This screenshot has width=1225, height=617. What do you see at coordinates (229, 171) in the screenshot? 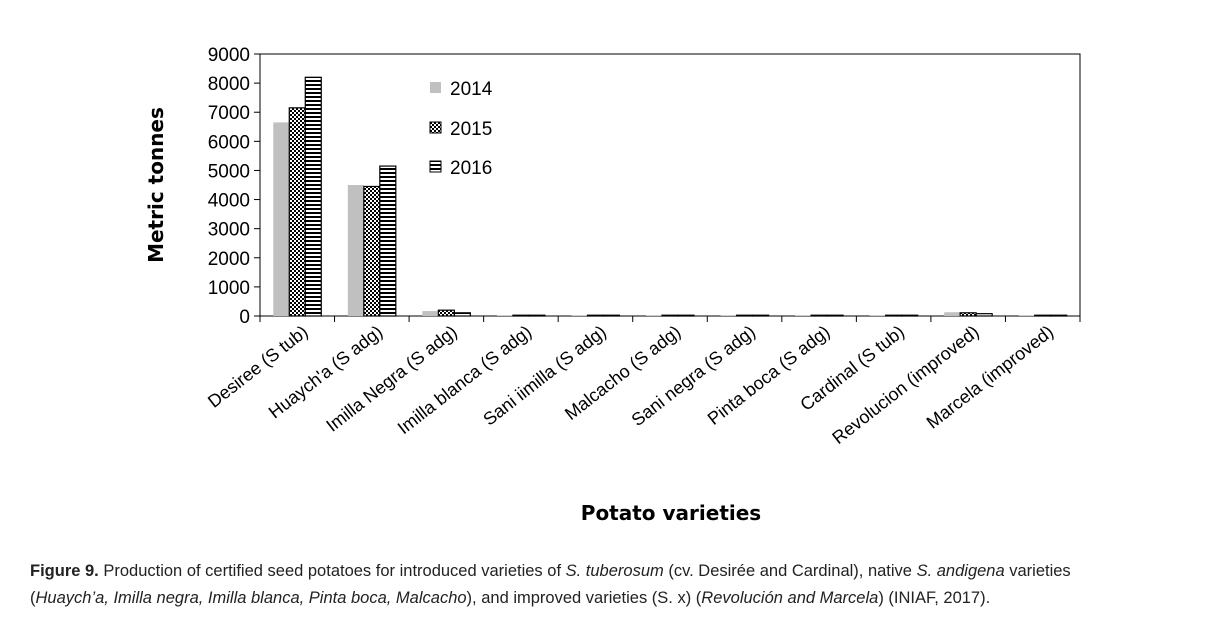
I see `y-tick-label: 5000` at bounding box center [229, 171].